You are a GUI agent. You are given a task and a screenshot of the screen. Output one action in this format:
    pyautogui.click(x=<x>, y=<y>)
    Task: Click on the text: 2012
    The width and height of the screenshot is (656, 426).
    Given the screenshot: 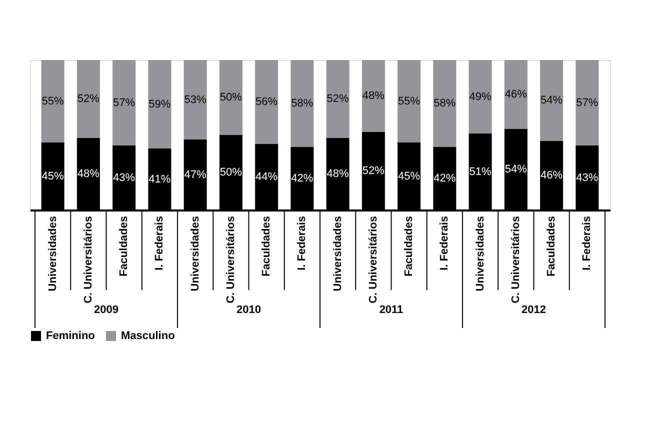 What is the action you would take?
    pyautogui.click(x=534, y=310)
    